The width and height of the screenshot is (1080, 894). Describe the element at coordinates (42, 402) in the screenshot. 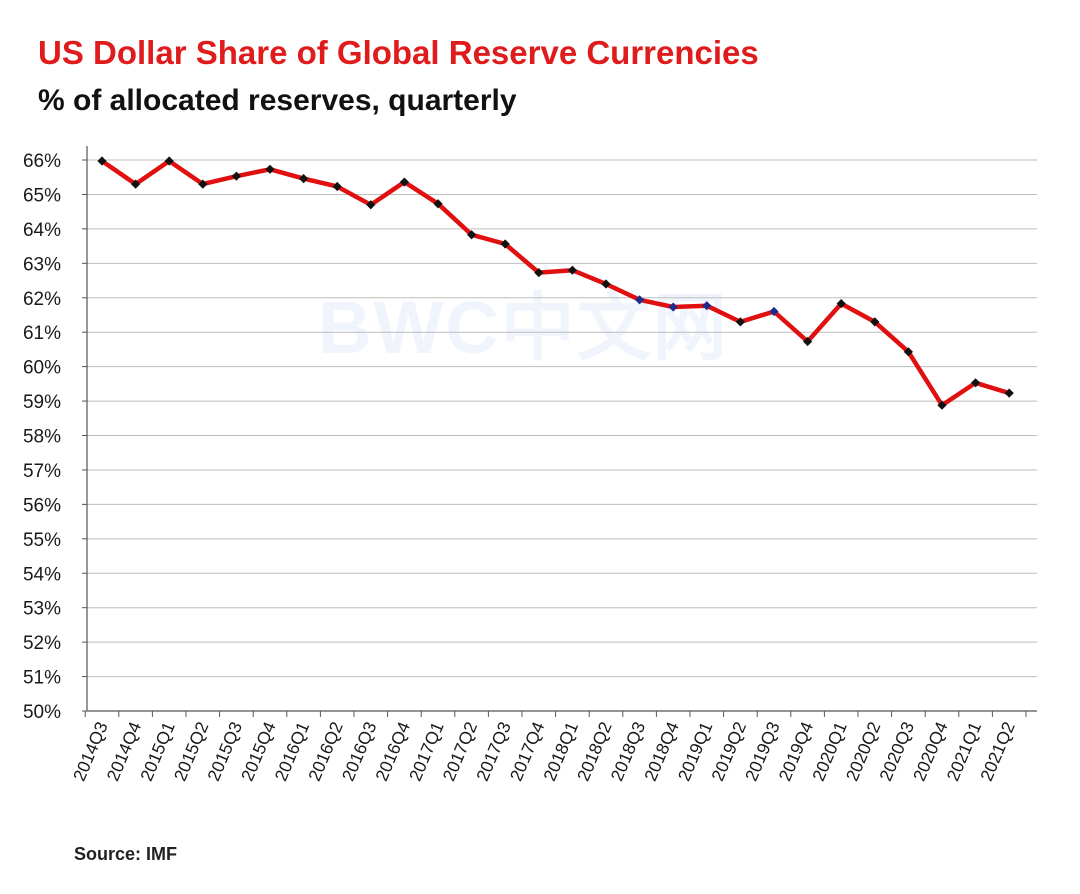

I see `y-tick-label: 59%` at that location.